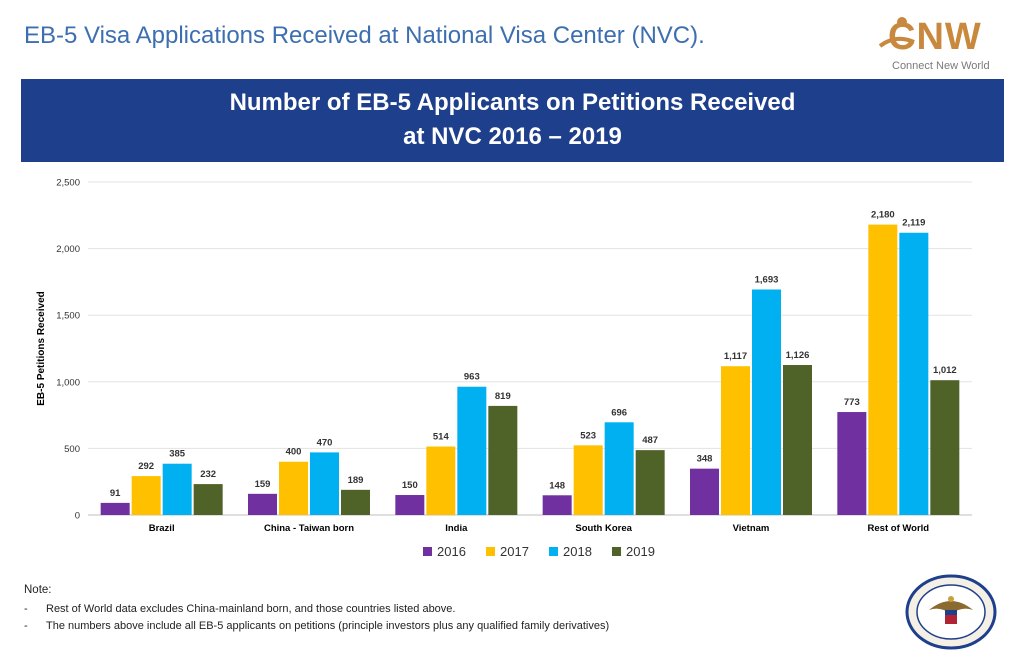  What do you see at coordinates (441, 437) in the screenshot?
I see `data-label: 514` at bounding box center [441, 437].